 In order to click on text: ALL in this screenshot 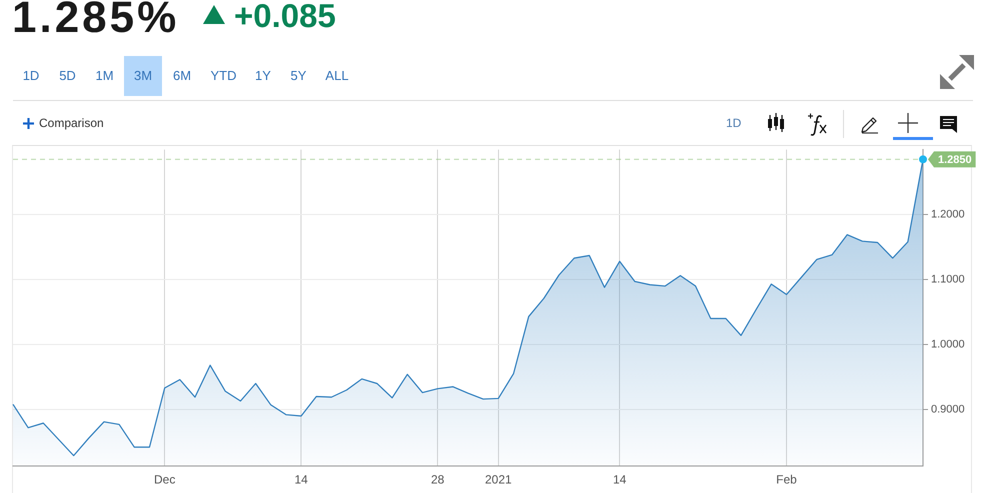, I will do `click(337, 76)`.